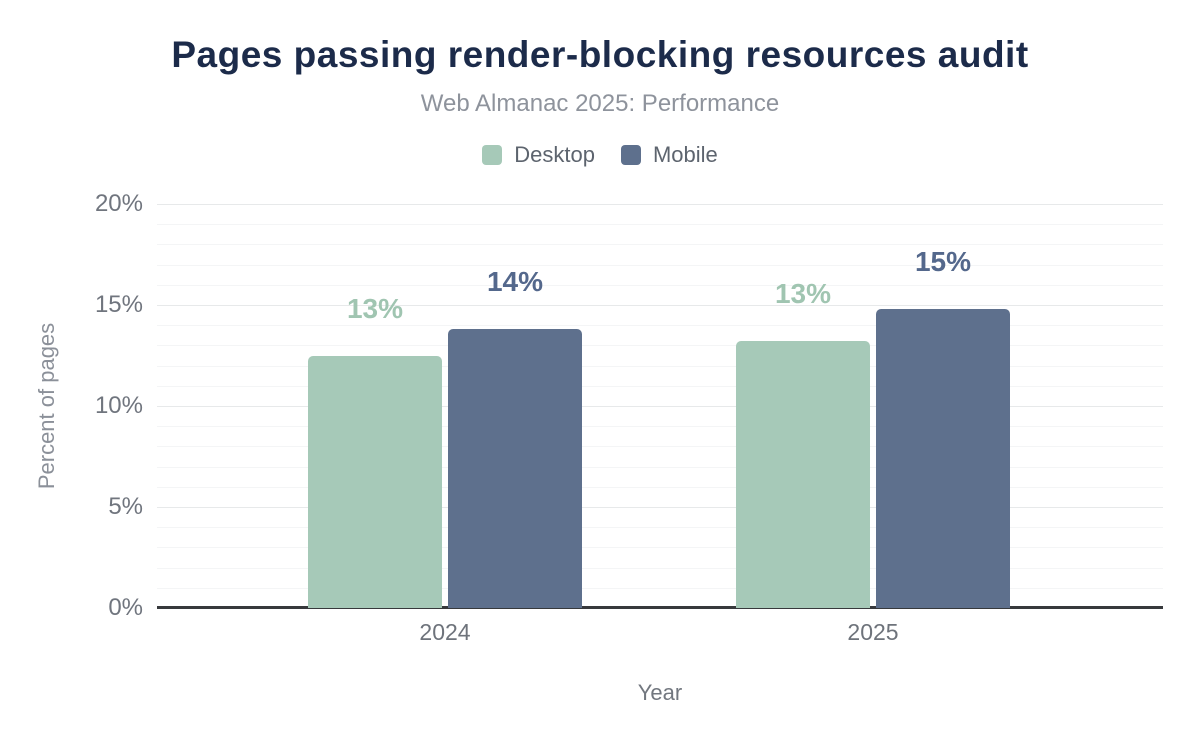  I want to click on chart-subtitle: Web Almanac 2025: Performance, so click(600, 103).